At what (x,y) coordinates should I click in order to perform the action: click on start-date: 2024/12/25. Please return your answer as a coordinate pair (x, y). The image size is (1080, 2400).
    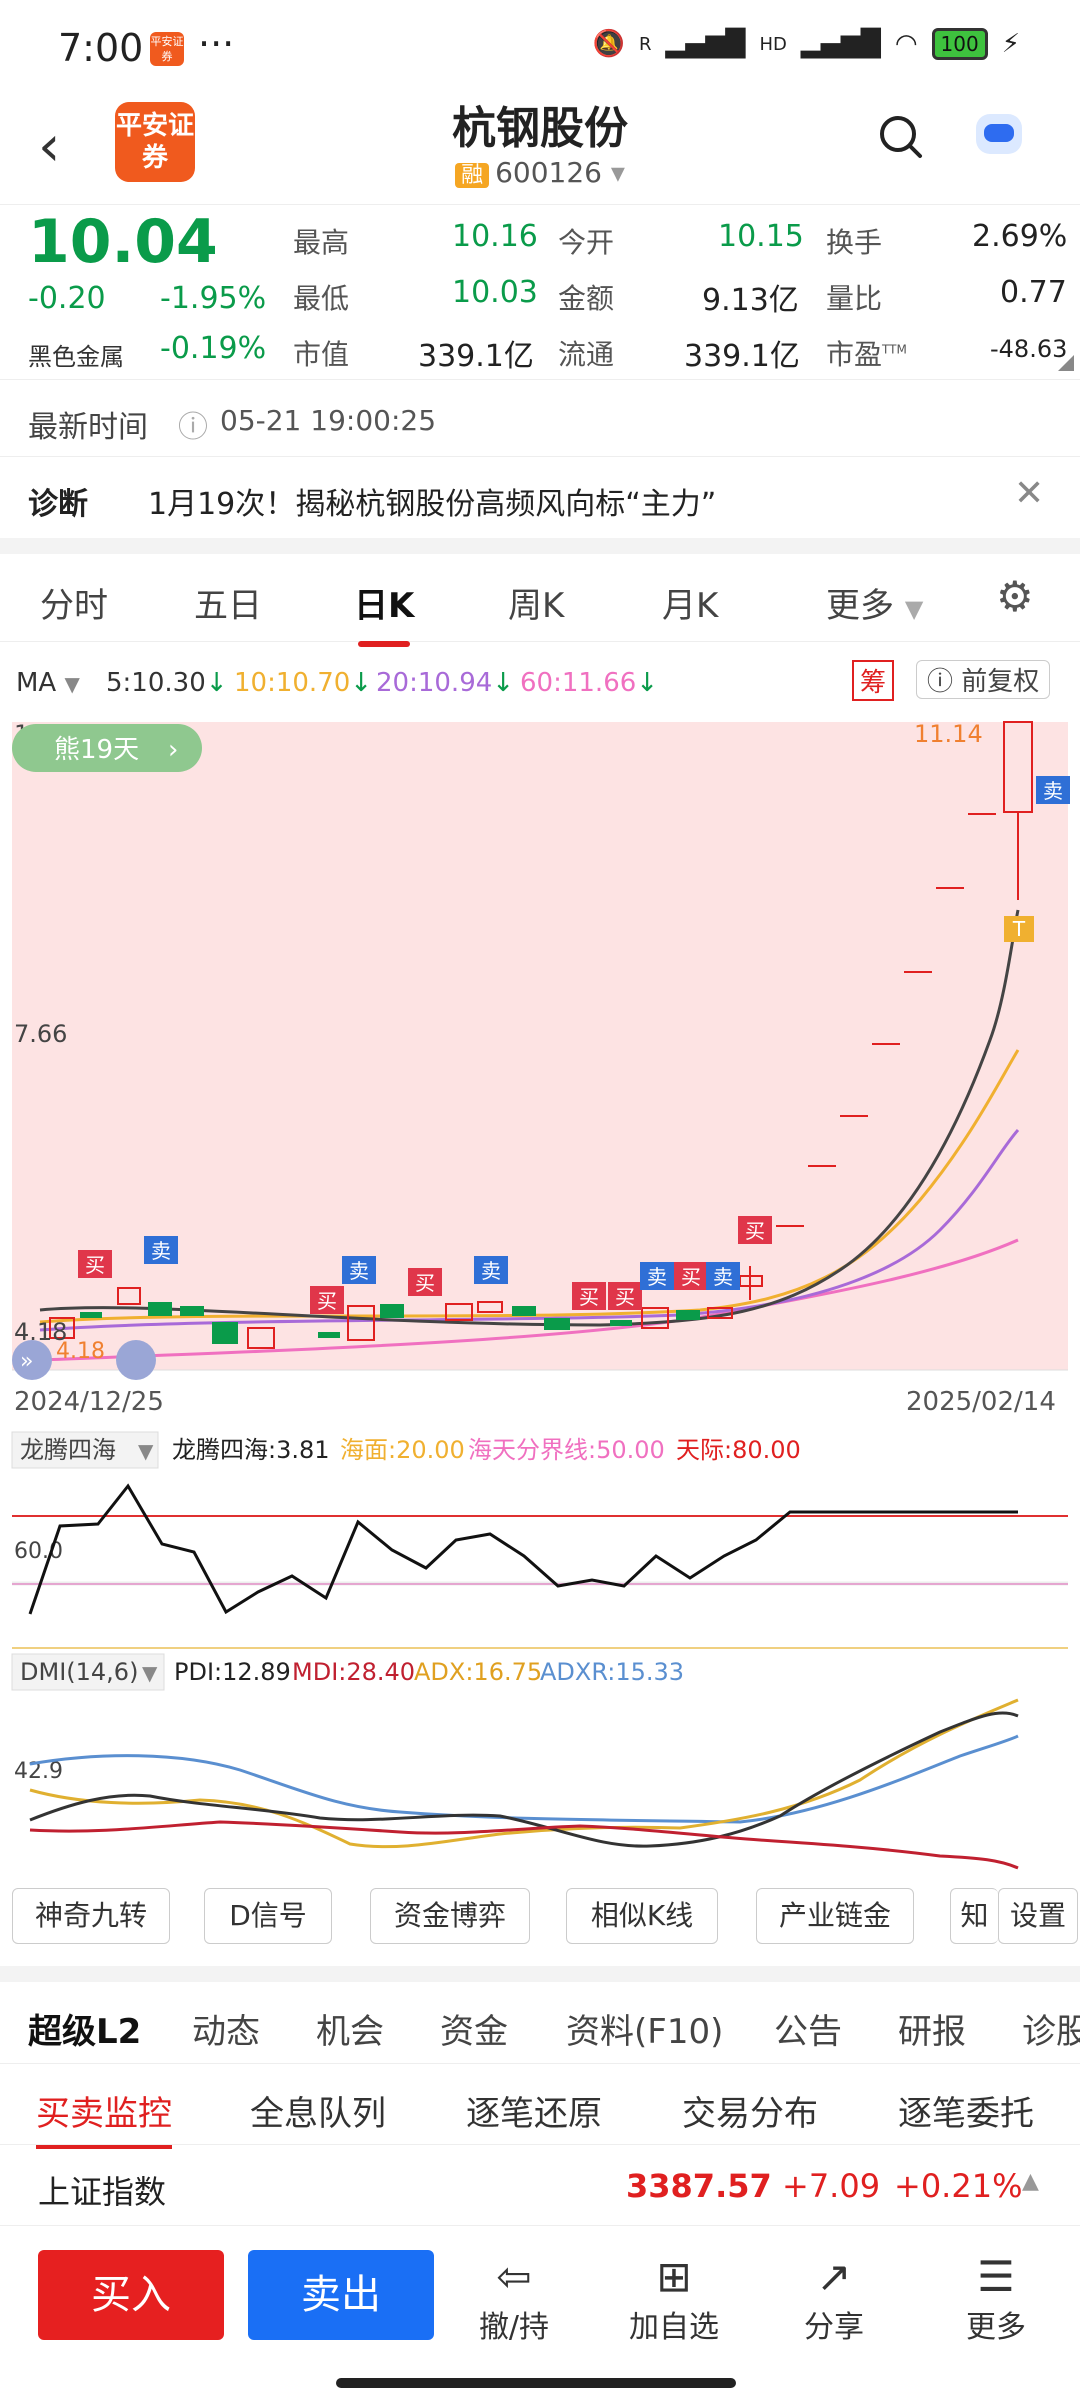
    Looking at the image, I should click on (89, 1402).